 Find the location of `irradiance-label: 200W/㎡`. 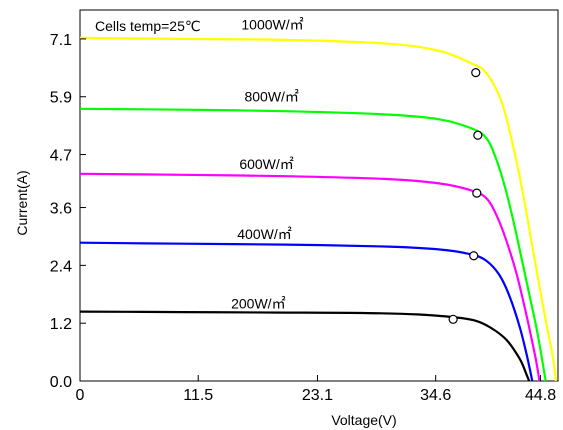

irradiance-label: 200W/㎡ is located at coordinates (258, 304).